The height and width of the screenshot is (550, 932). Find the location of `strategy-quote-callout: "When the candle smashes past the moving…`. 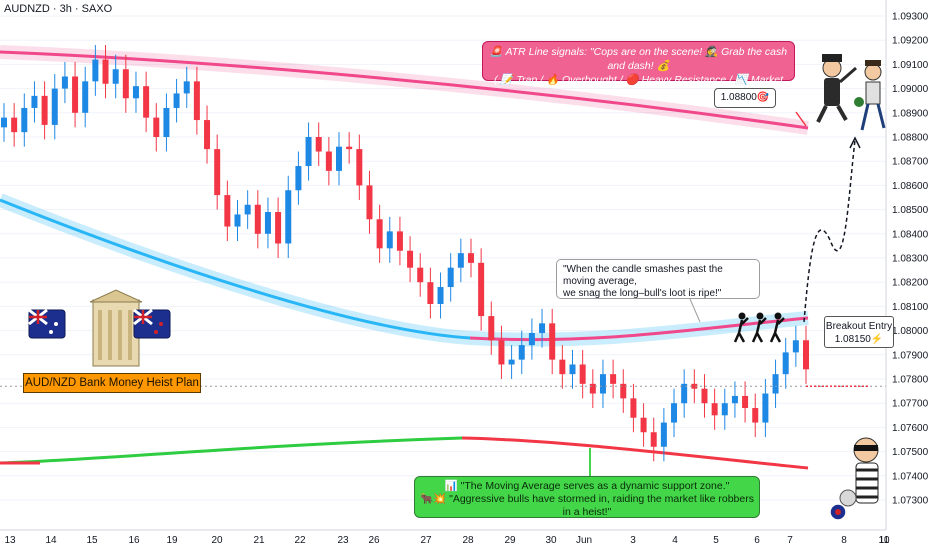

strategy-quote-callout: "When the candle smashes past the moving… is located at coordinates (658, 279).